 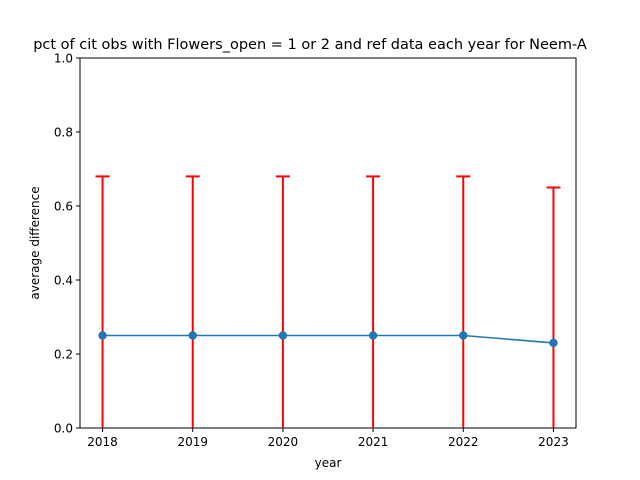 I want to click on y-tick-label: 0.6, so click(x=63, y=207).